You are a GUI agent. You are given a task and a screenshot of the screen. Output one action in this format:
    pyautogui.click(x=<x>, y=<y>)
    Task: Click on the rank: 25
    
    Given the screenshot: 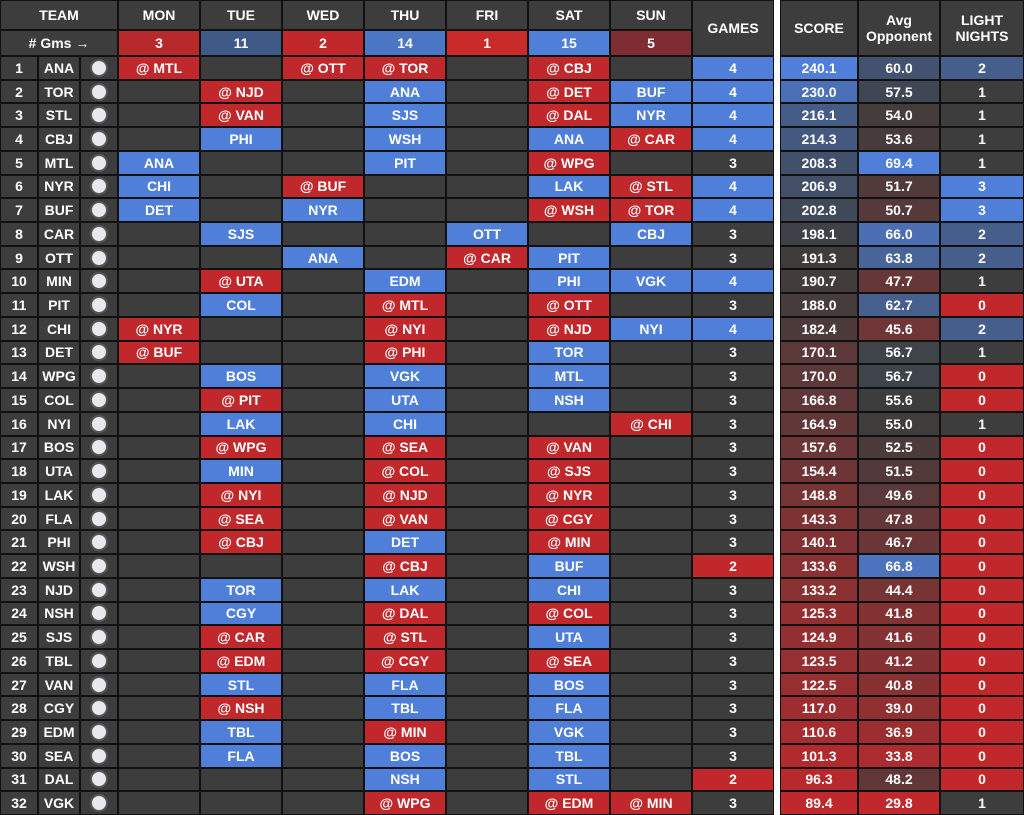 What is the action you would take?
    pyautogui.click(x=19, y=637)
    